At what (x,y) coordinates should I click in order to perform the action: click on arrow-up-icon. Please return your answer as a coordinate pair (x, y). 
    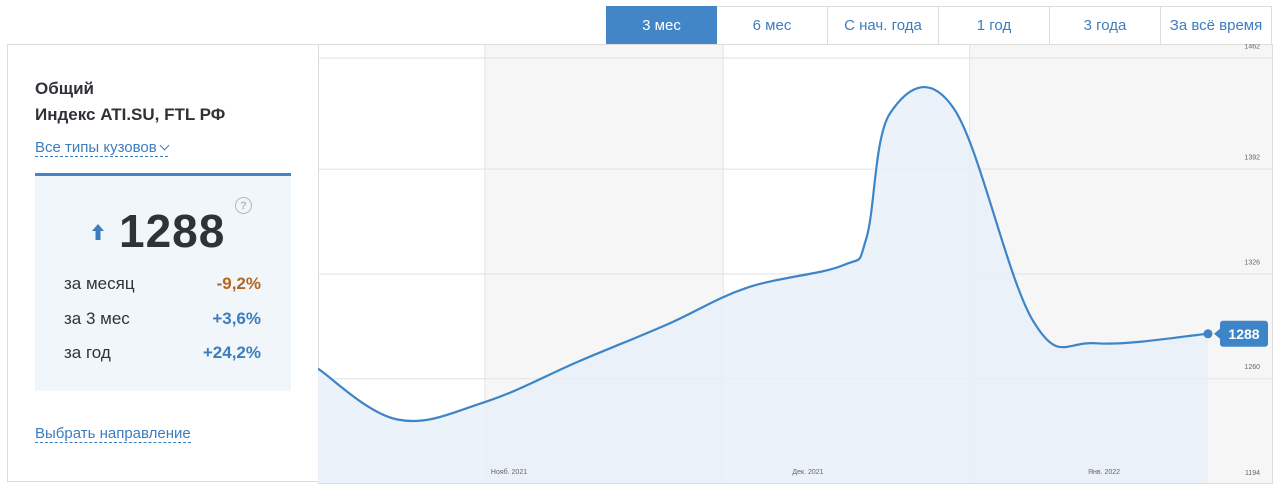
    Looking at the image, I should click on (98, 232).